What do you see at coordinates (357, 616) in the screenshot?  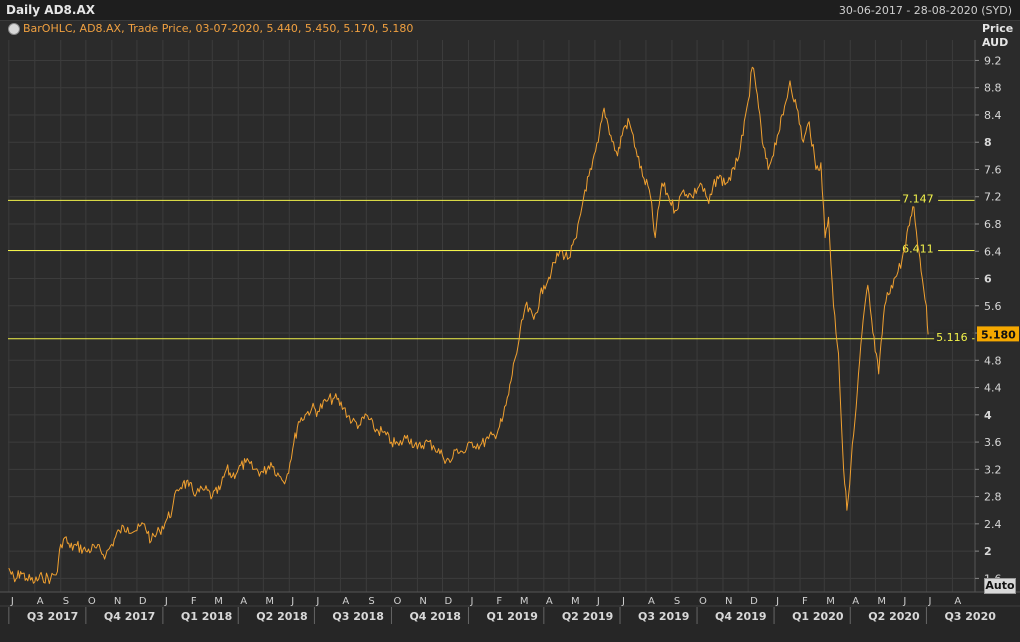 I see `quarter-label: Q3 2018` at bounding box center [357, 616].